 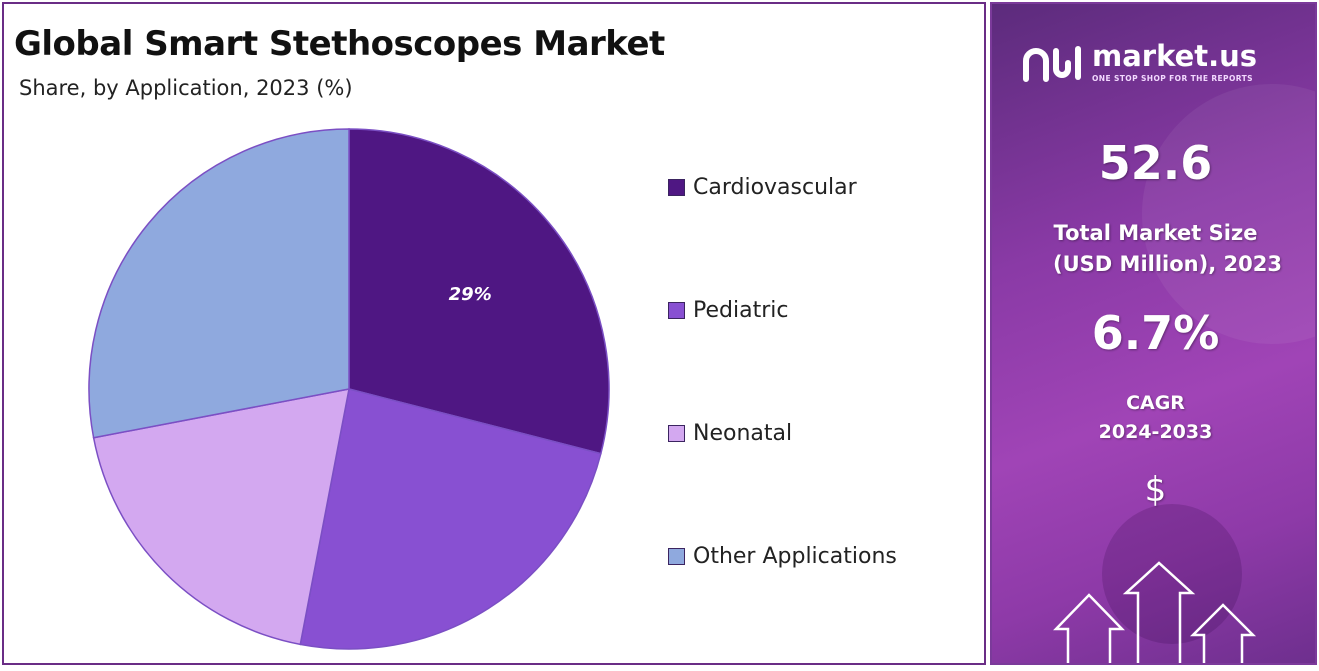 I want to click on legend-item: Neonatal, so click(x=730, y=433).